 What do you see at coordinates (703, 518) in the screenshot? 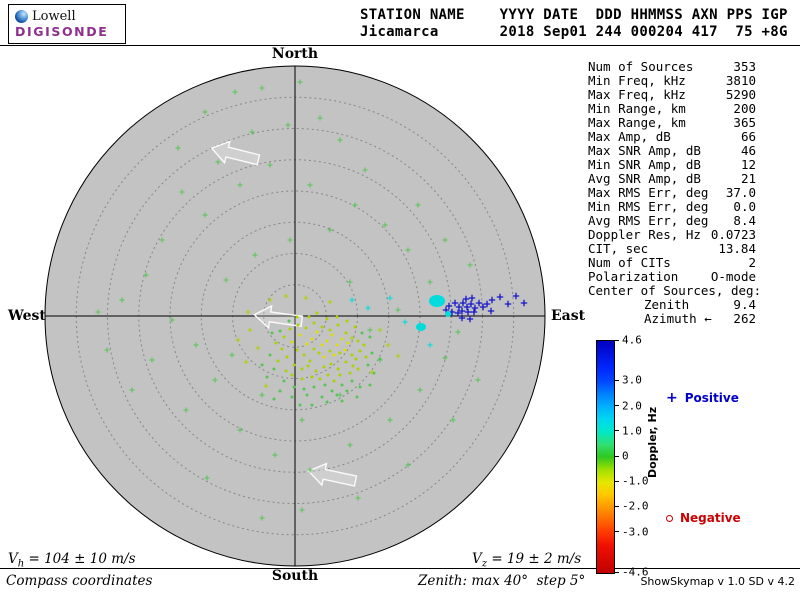
I see `legend-negative: Negative` at bounding box center [703, 518].